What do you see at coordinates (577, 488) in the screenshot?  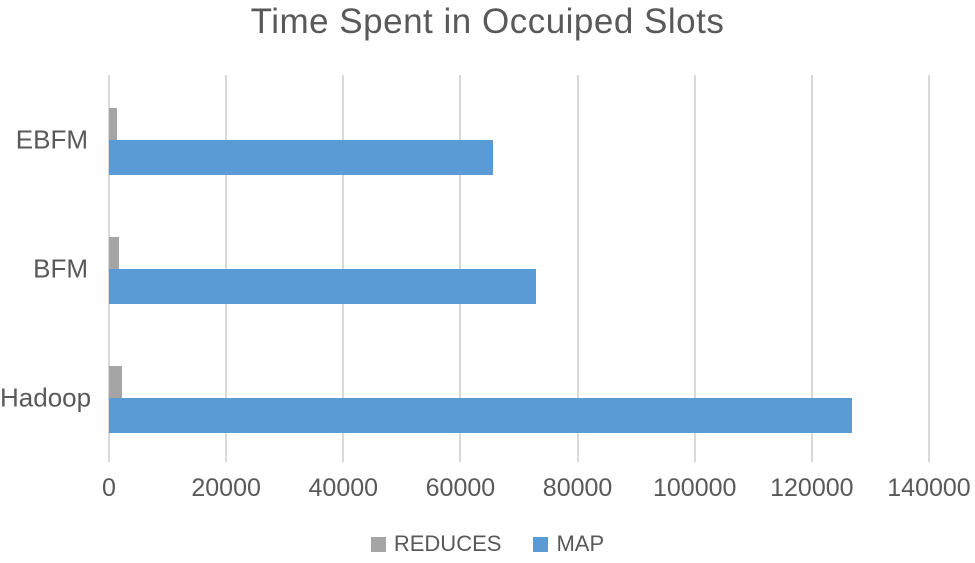 I see `x-tick-label: 80000` at bounding box center [577, 488].